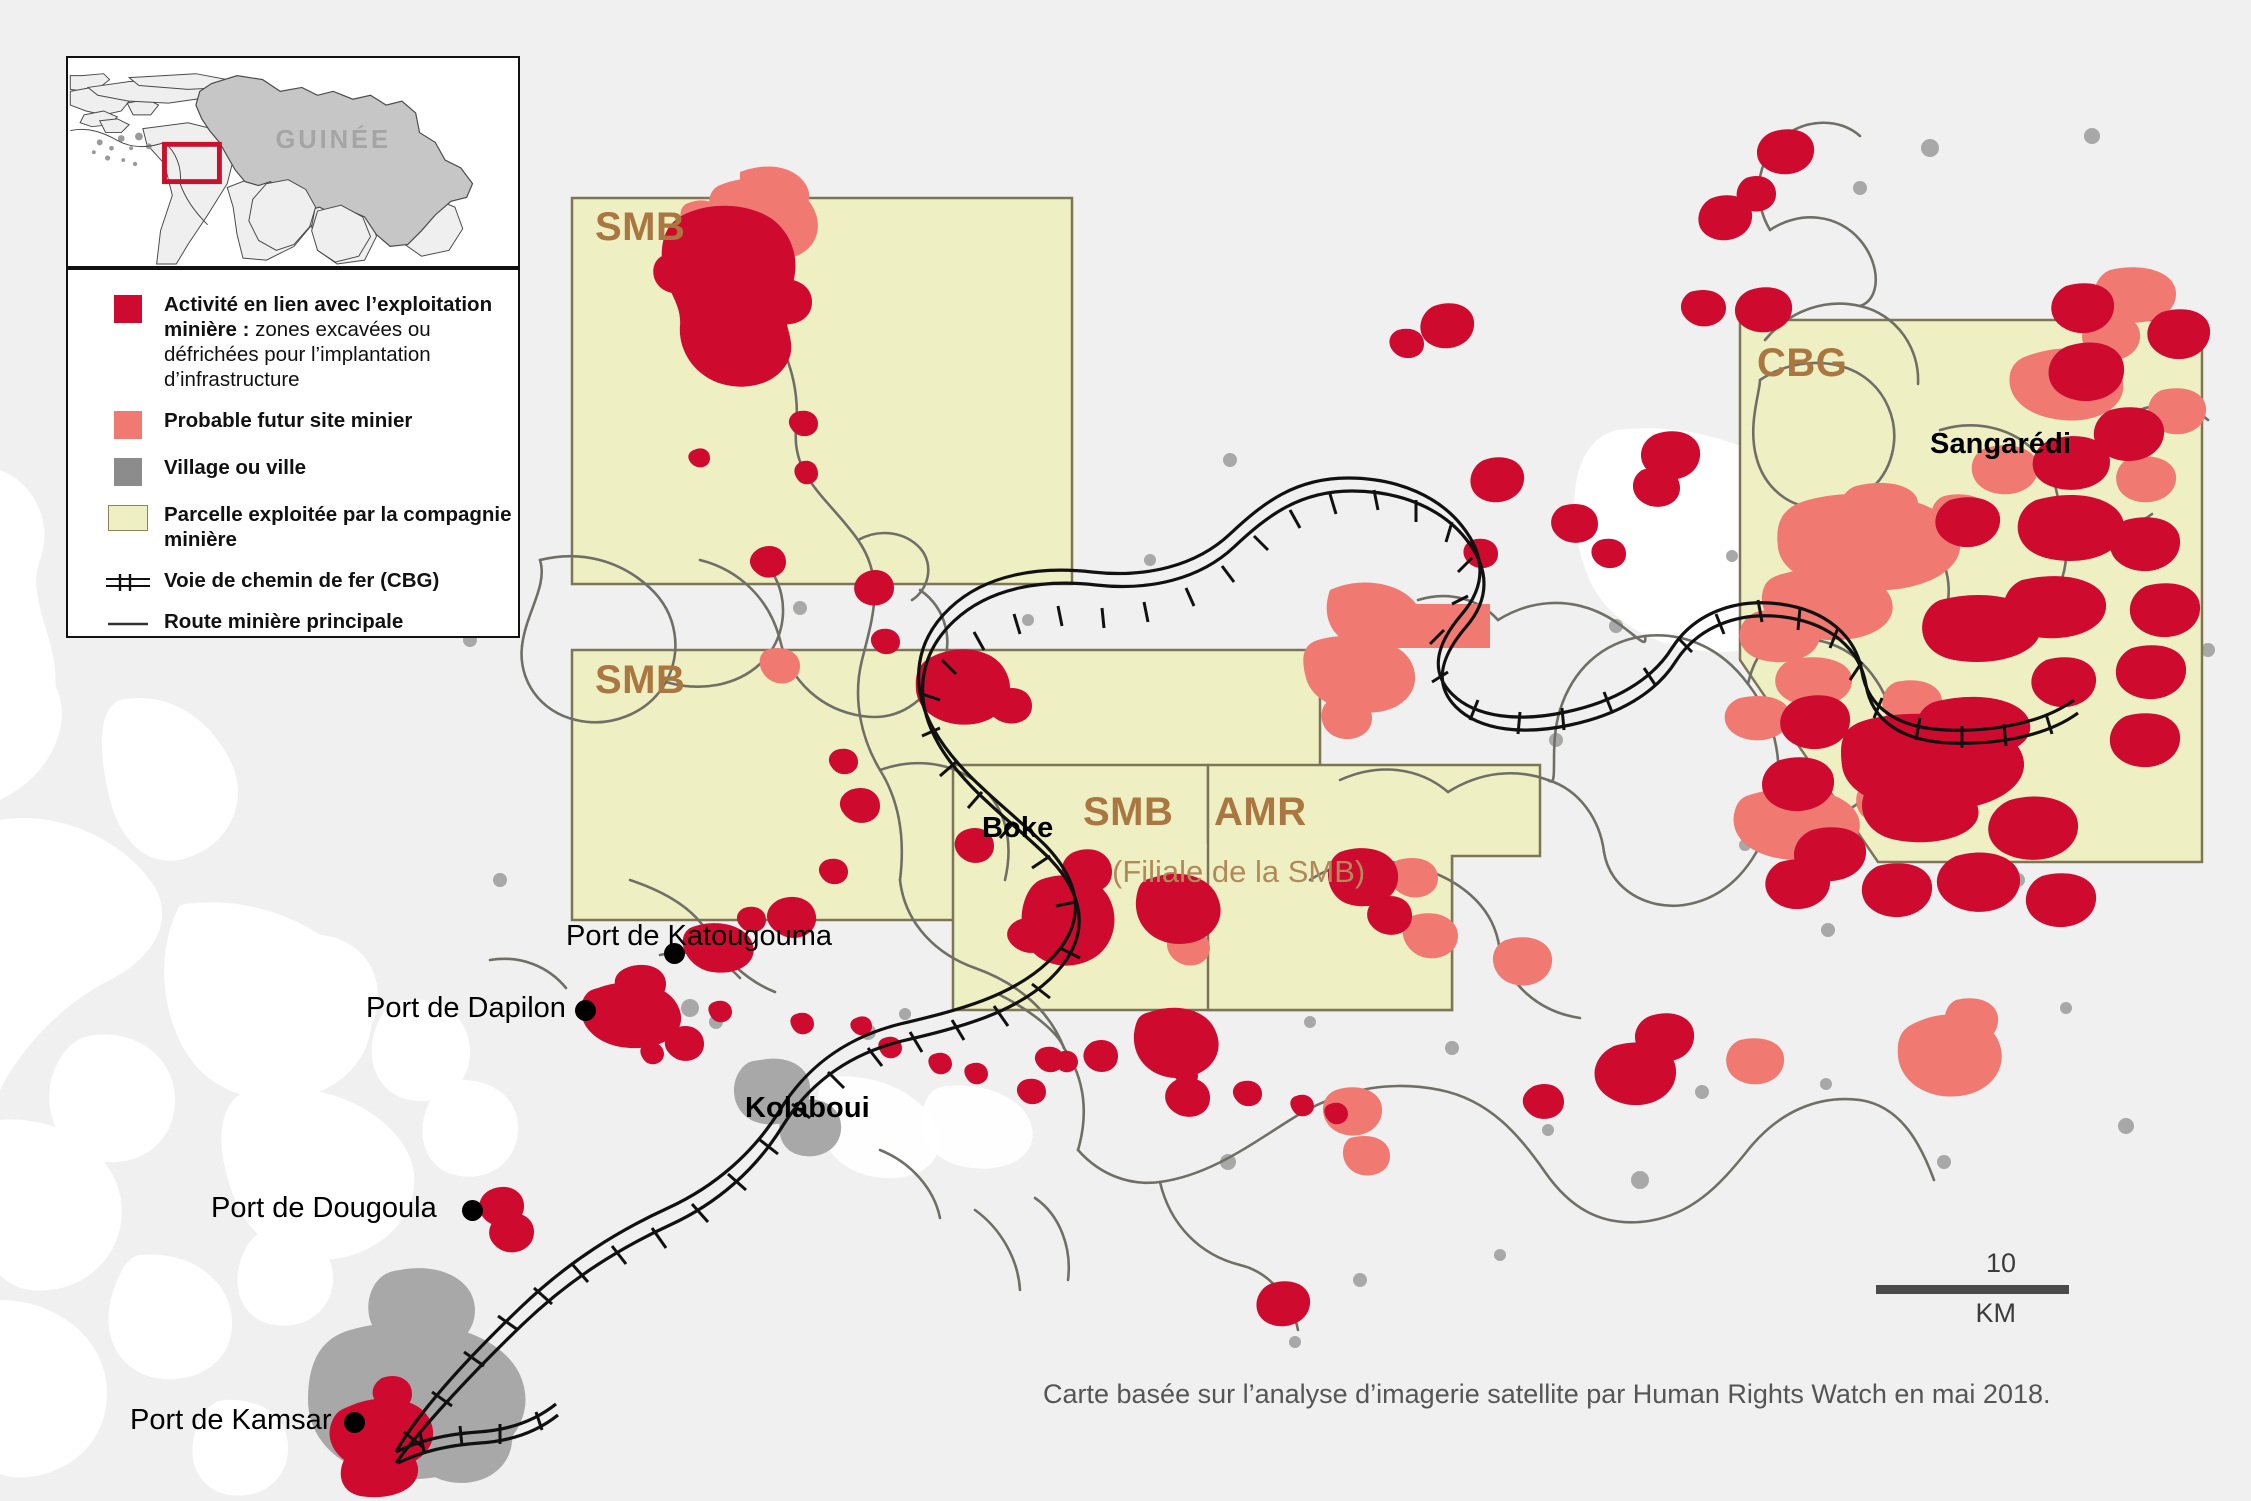  I want to click on legend-label-strong: Voie de chemin de fer (CBG), so click(302, 580).